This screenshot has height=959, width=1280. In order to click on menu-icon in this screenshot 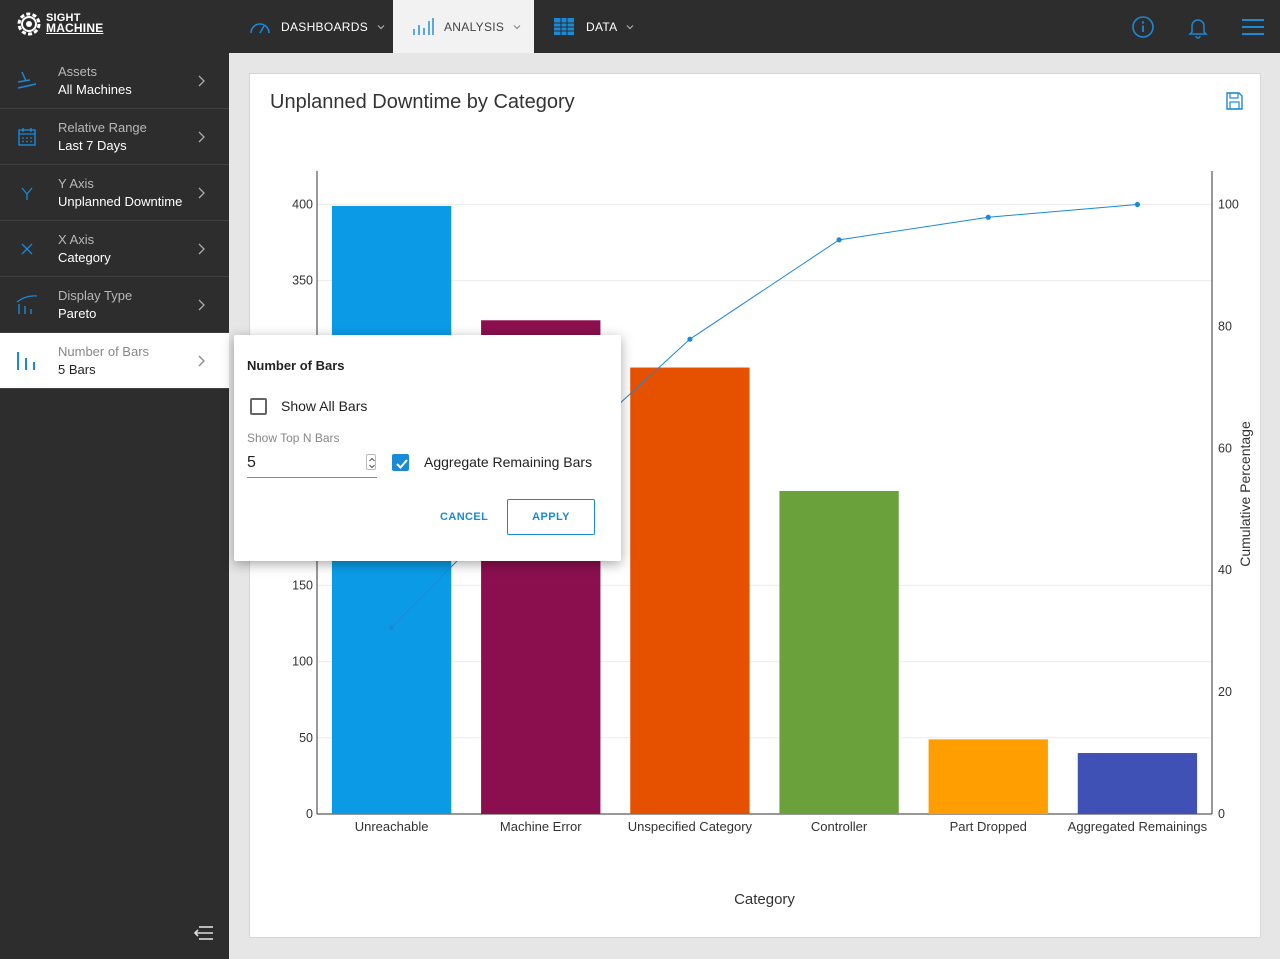, I will do `click(1253, 27)`.